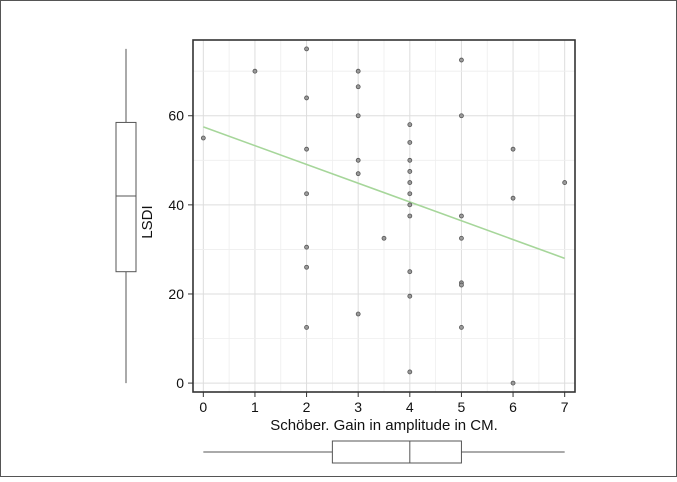 The width and height of the screenshot is (677, 482). What do you see at coordinates (384, 425) in the screenshot?
I see `x-axis-label: Schöber. Gain in amplitude in CM.` at bounding box center [384, 425].